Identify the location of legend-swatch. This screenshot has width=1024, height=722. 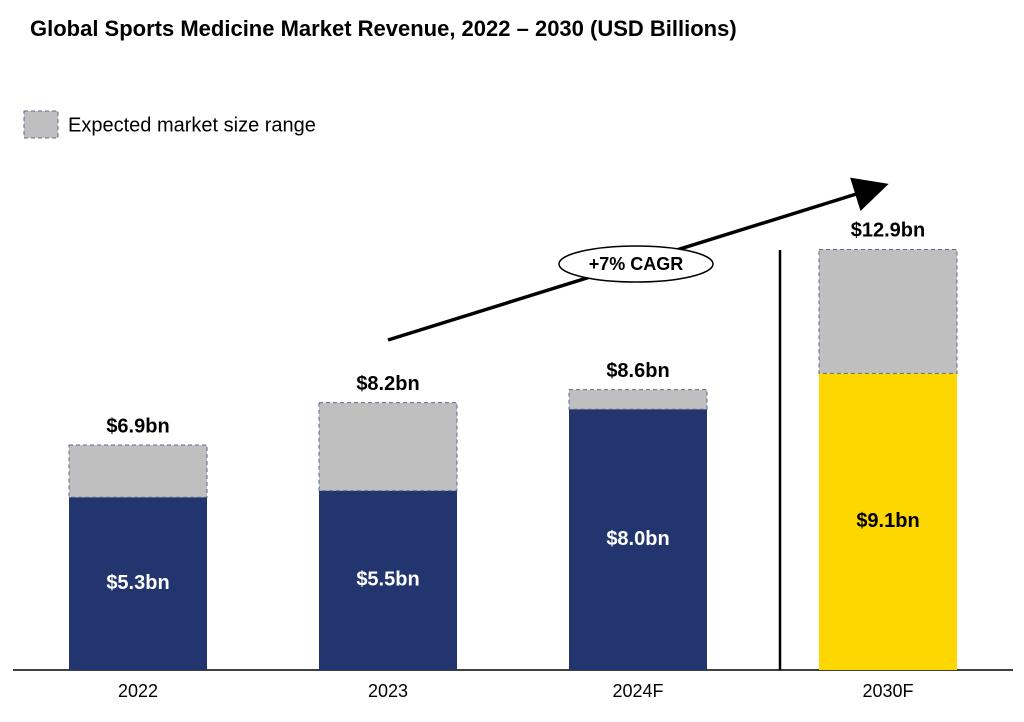
(41, 124).